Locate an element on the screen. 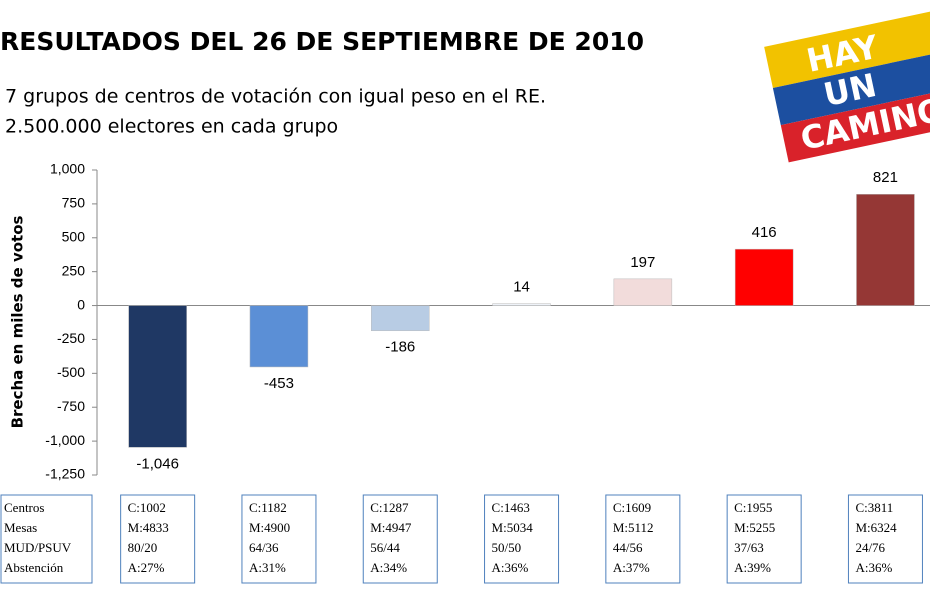  info-cell: A:39% is located at coordinates (752, 567).